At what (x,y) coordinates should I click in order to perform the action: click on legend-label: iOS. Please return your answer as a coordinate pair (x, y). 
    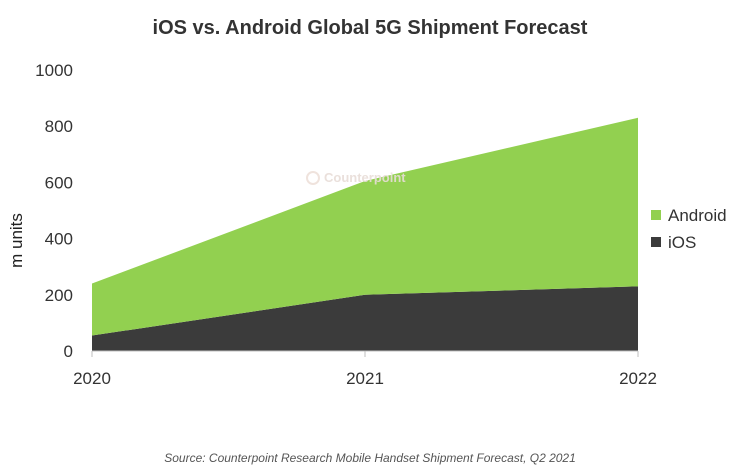
    Looking at the image, I should click on (682, 242).